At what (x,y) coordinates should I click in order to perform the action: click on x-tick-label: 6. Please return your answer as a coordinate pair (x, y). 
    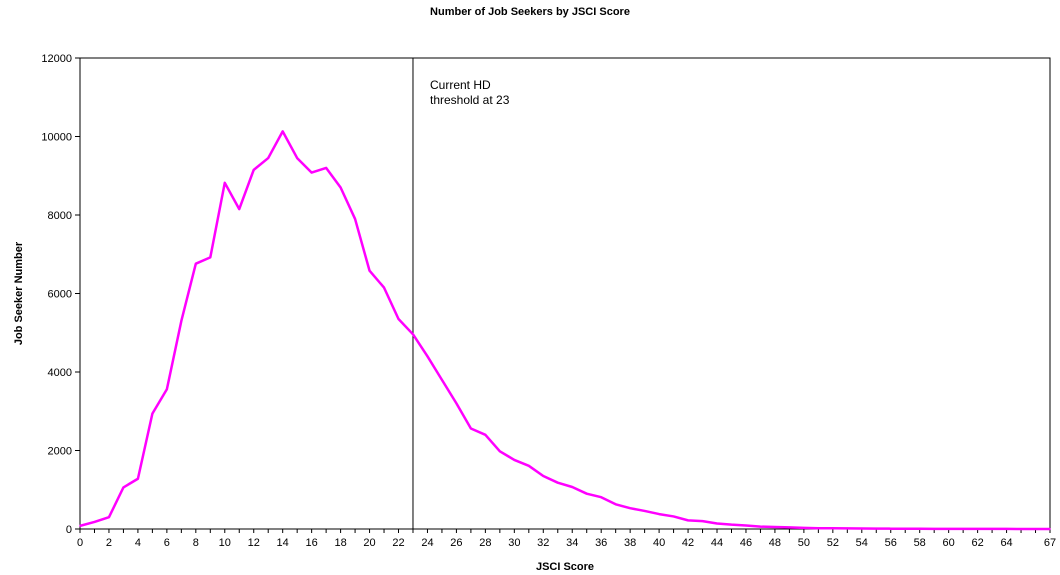
    Looking at the image, I should click on (167, 543).